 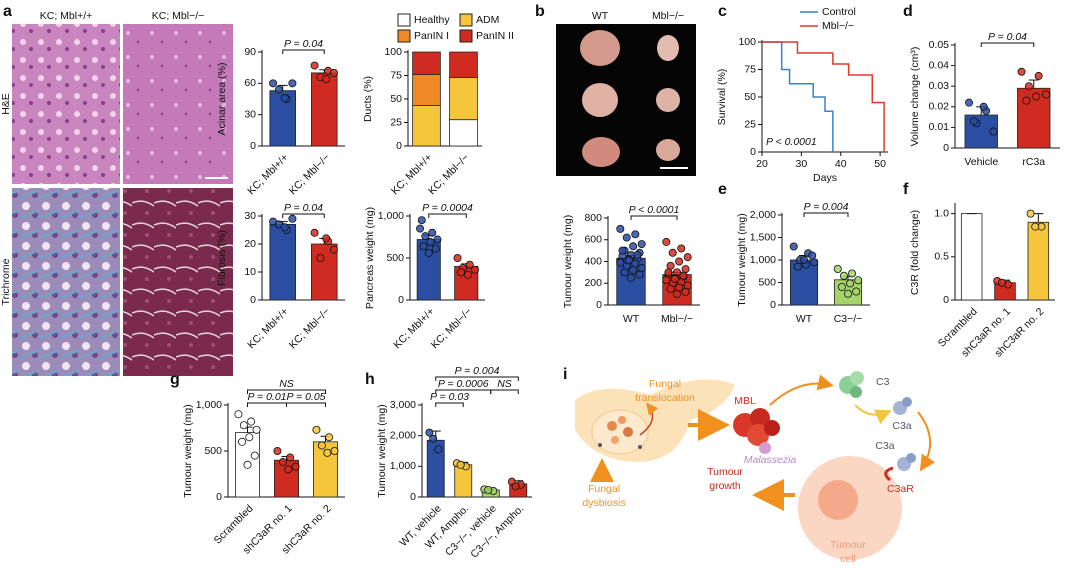 I want to click on y-tick-label: 0.01, so click(x=939, y=127).